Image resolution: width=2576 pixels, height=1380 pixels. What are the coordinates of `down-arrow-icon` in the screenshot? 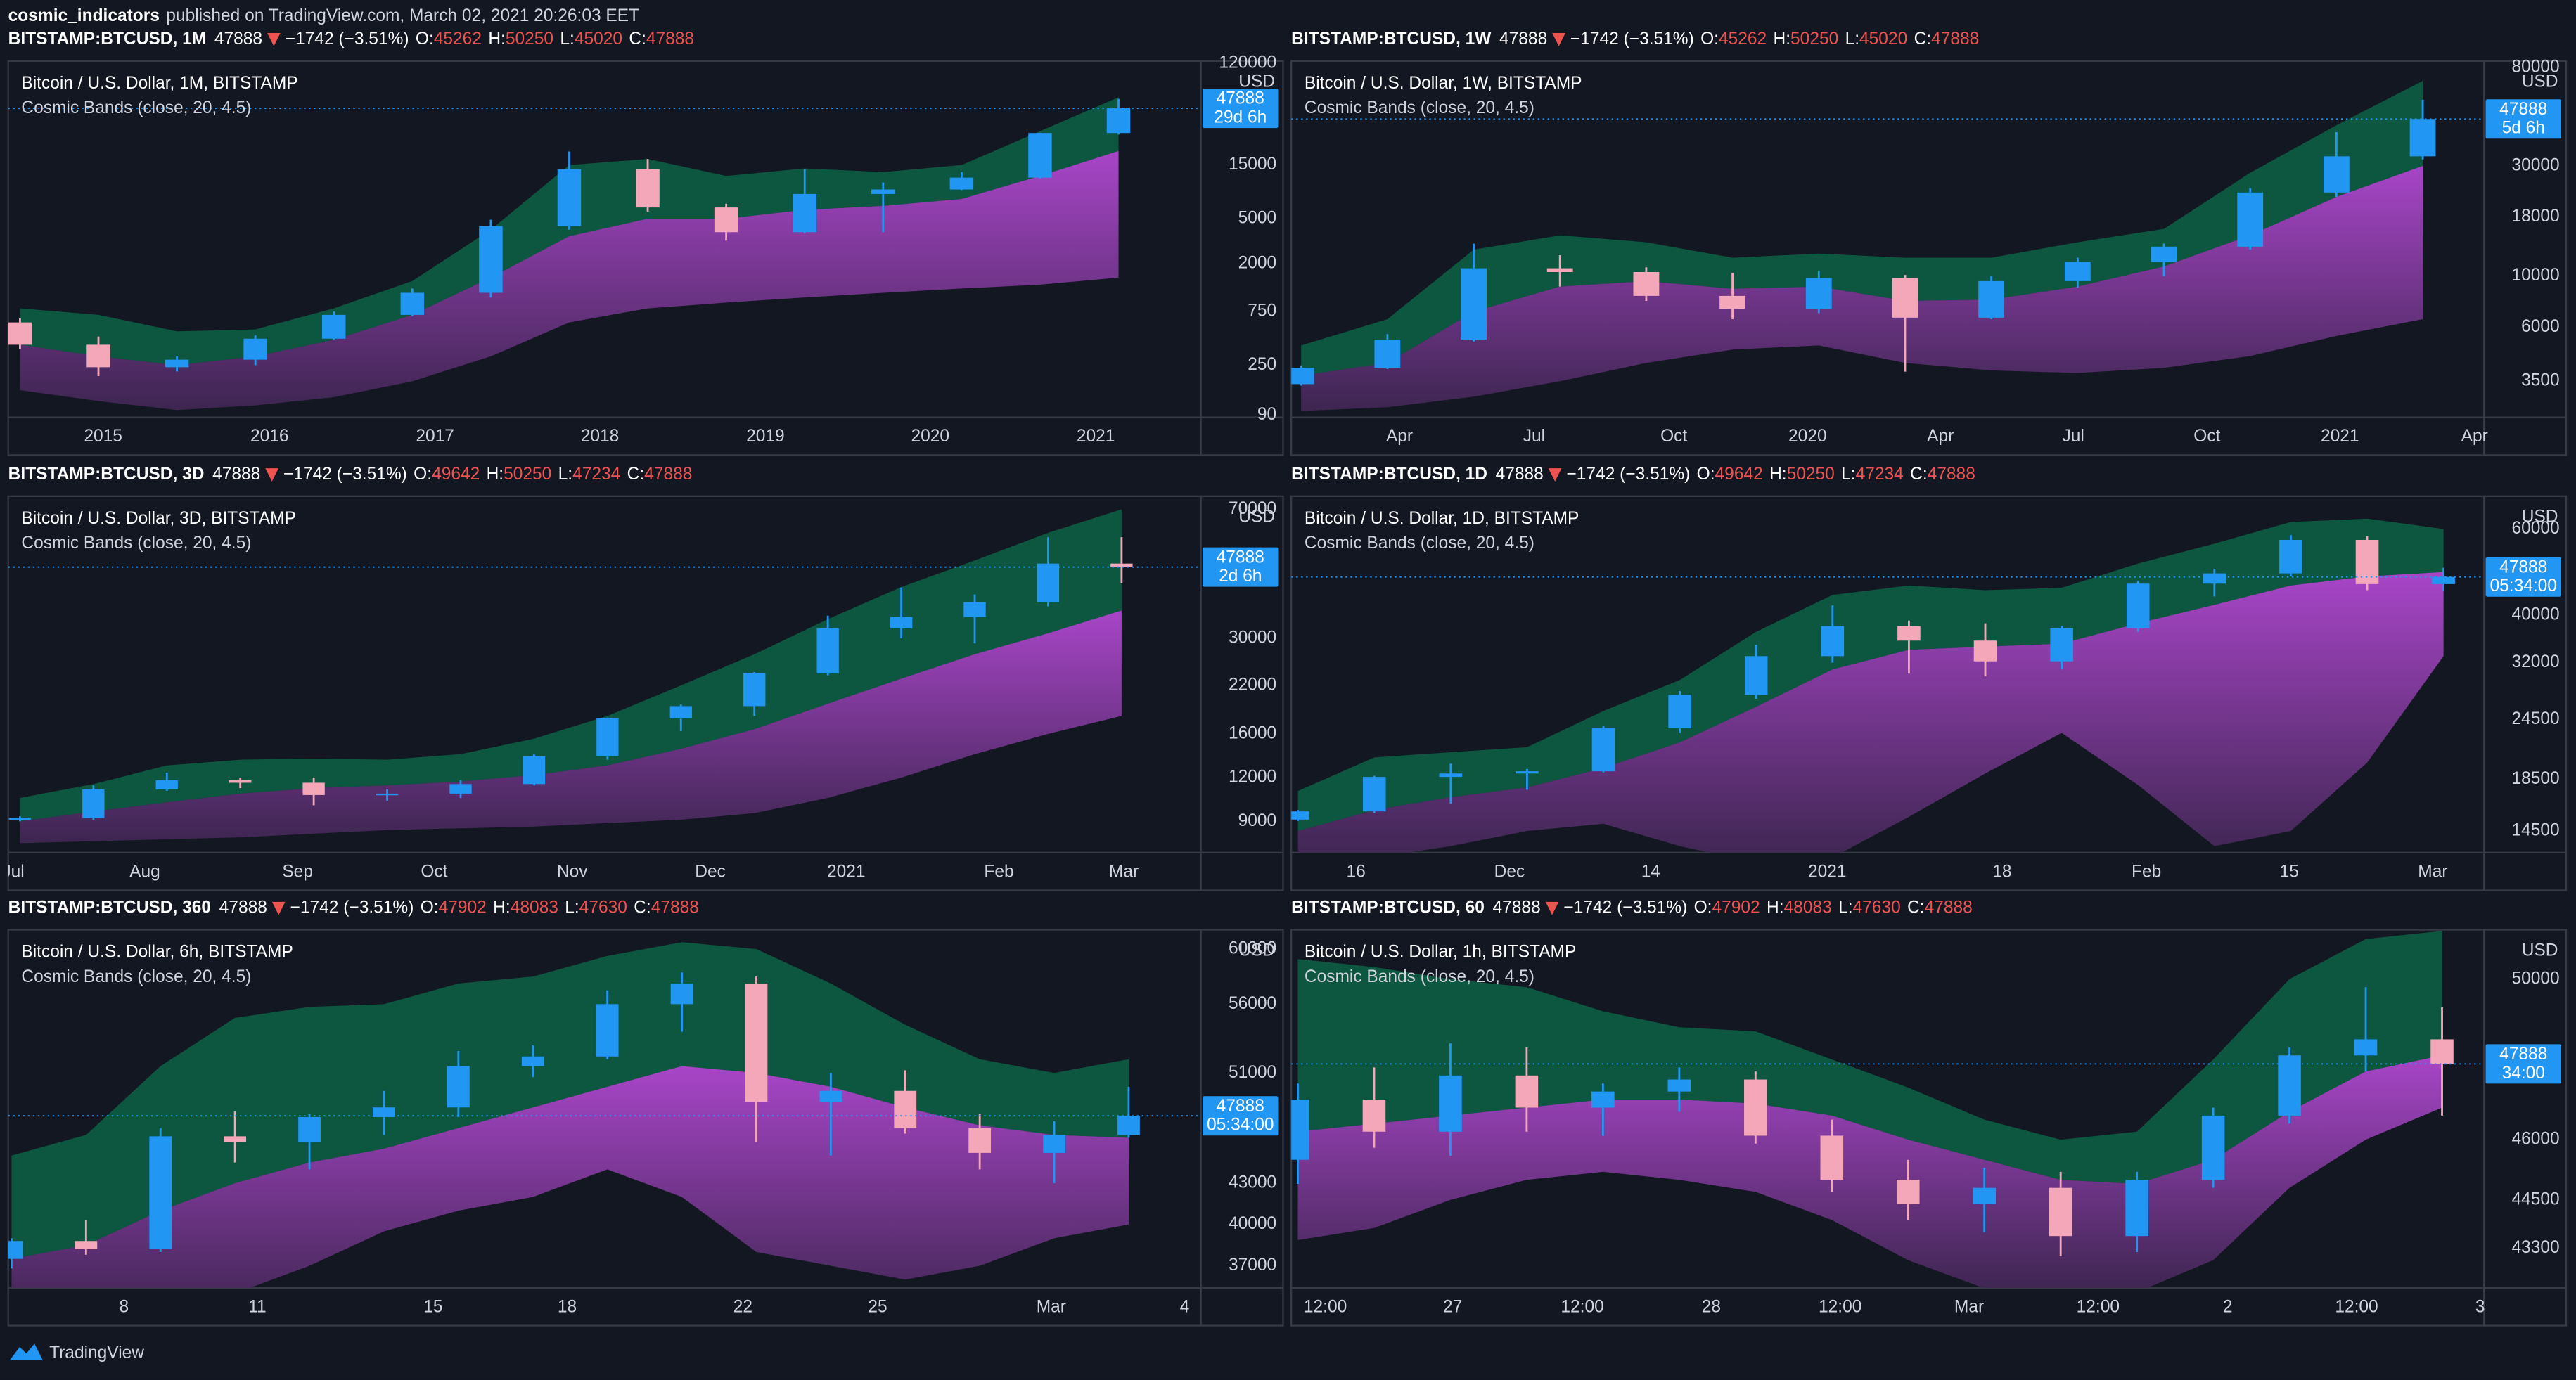 It's located at (271, 475).